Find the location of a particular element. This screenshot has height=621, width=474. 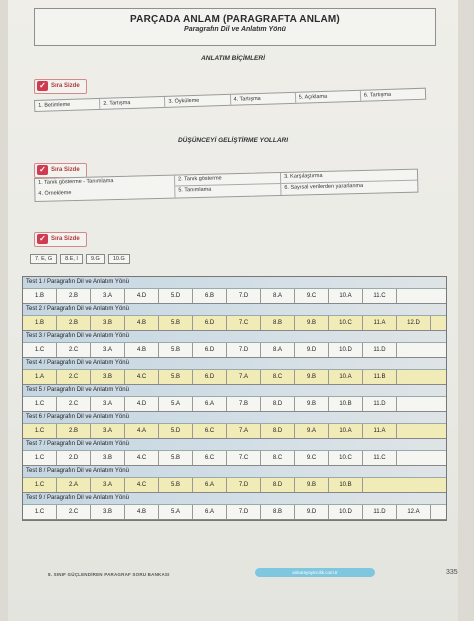

sira-sizde-badge-1: ✓ Sıra Sizde is located at coordinates (60, 86).